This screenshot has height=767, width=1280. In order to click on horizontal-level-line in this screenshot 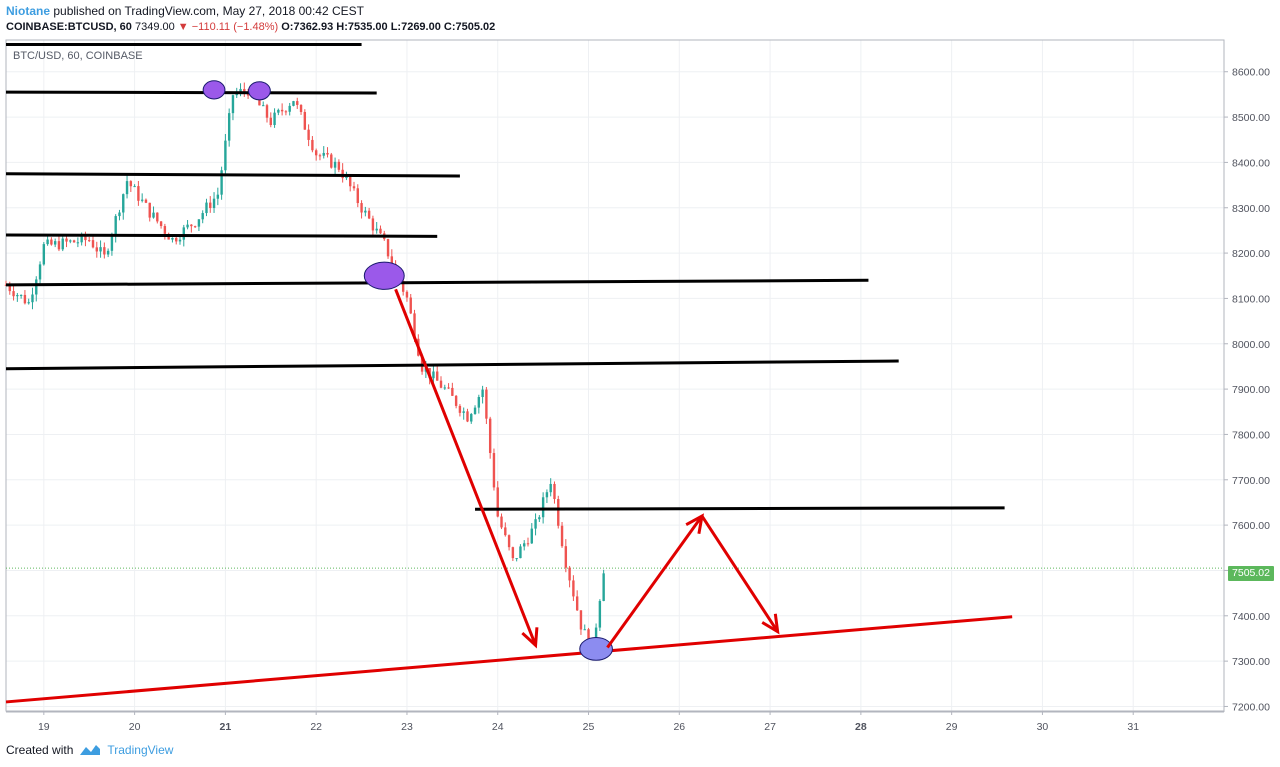, I will do `click(191, 92)`.